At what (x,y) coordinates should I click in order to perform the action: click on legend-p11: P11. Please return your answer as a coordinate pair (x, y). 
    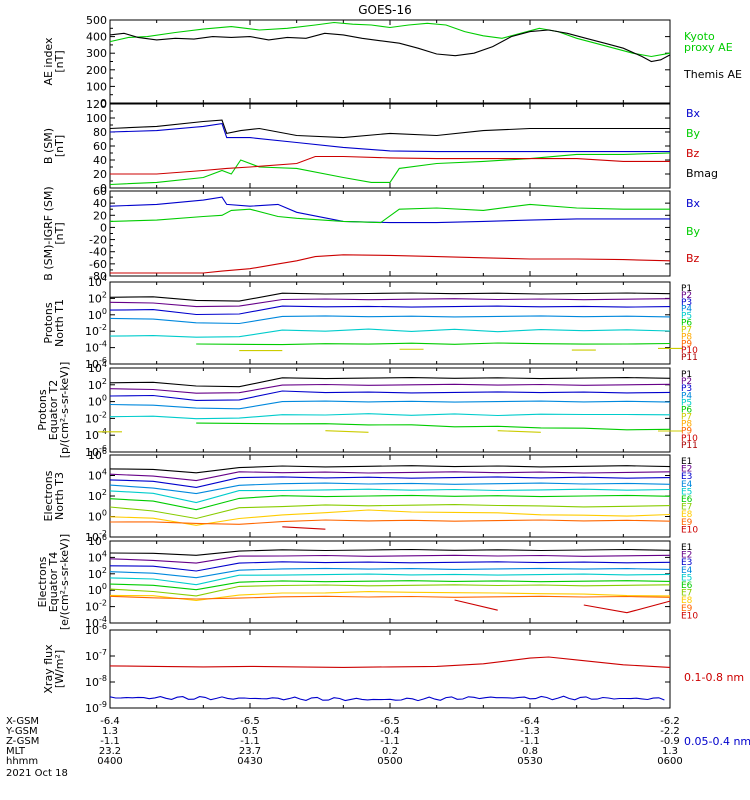
    Looking at the image, I should click on (689, 358).